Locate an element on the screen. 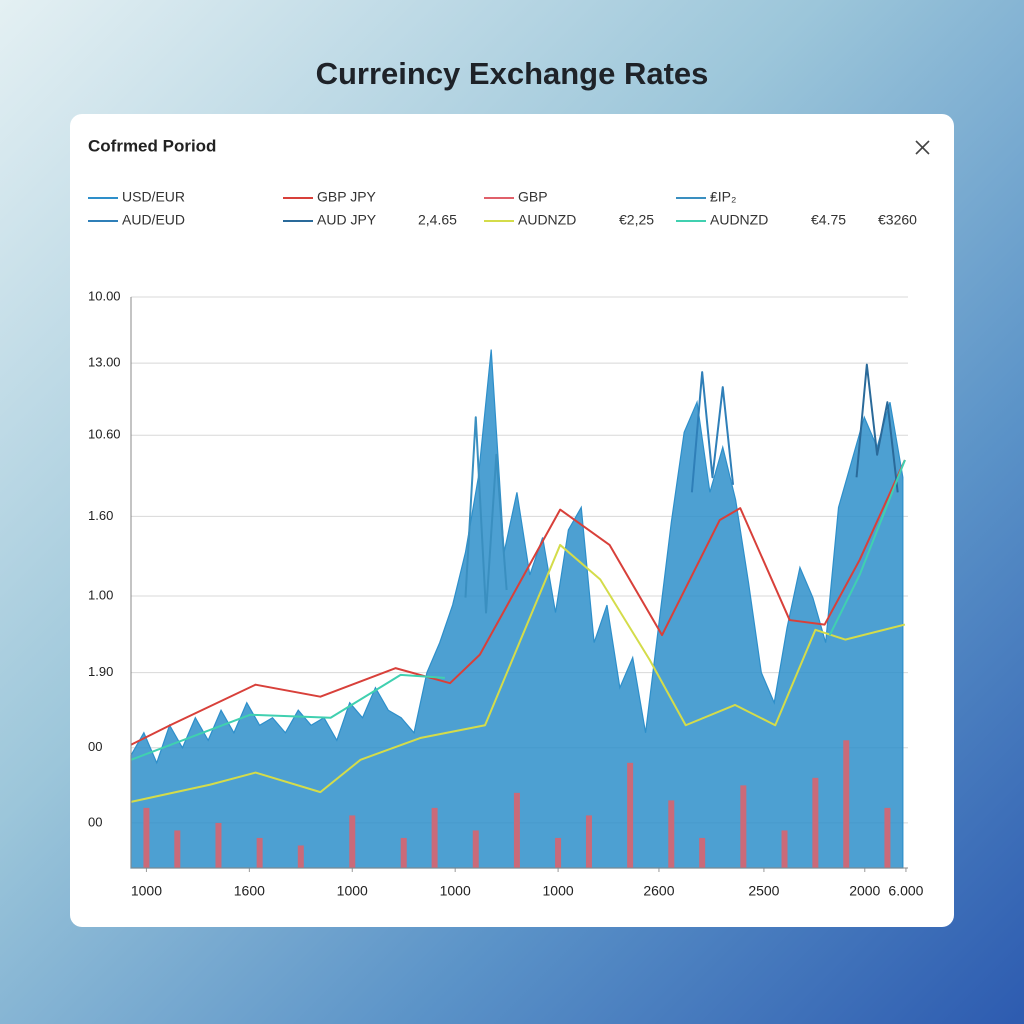 Image resolution: width=1024 pixels, height=1024 pixels. x-tick-label: 2000 is located at coordinates (864, 891).